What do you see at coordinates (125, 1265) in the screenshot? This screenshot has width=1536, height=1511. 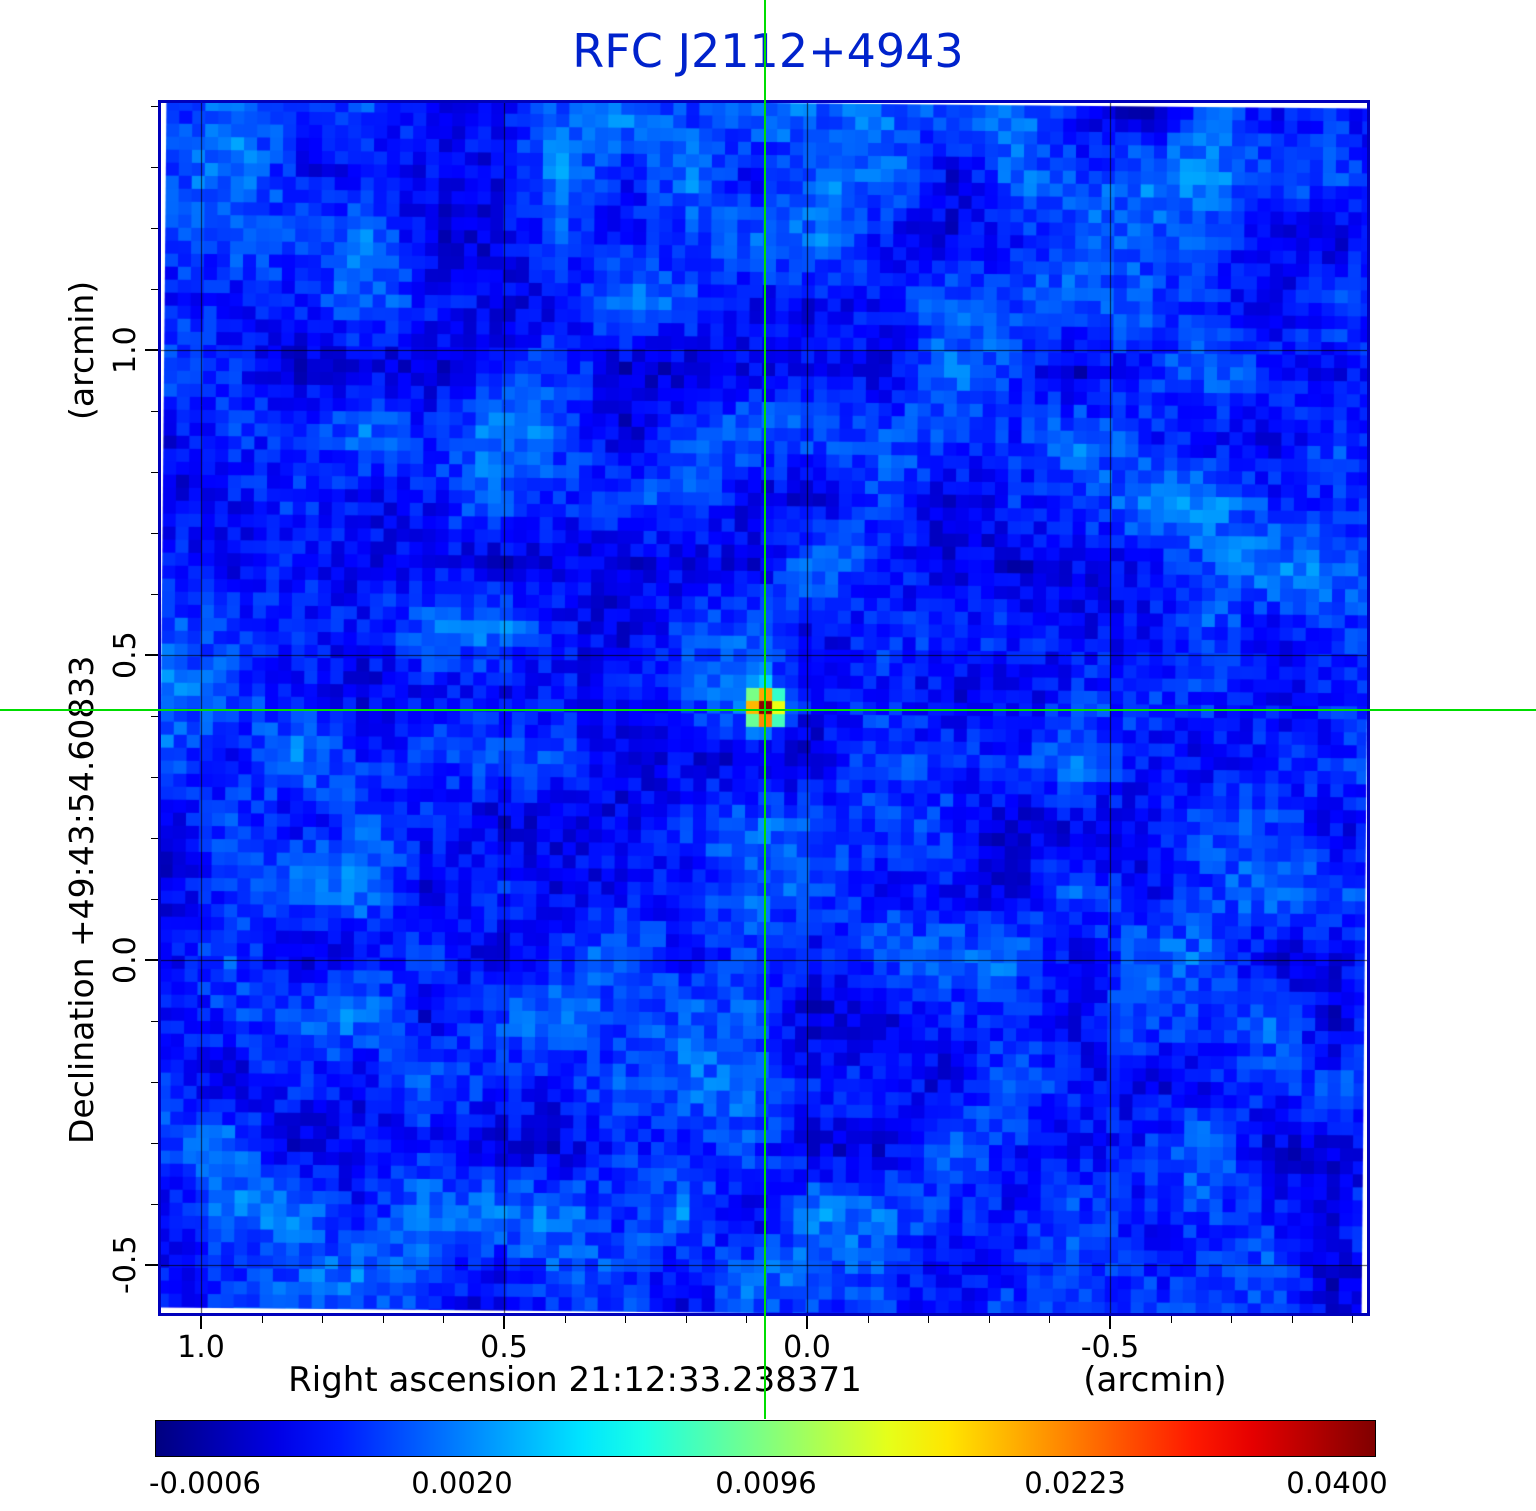 I see `y-tick-label: -0.5` at bounding box center [125, 1265].